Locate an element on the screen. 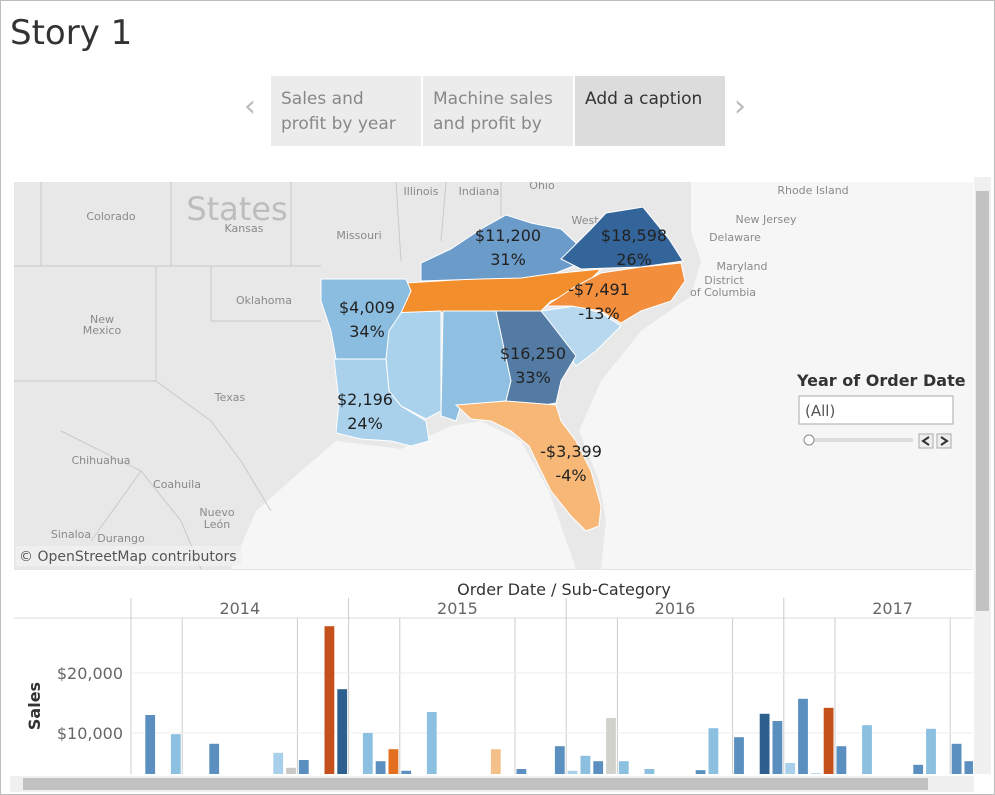 This screenshot has width=995, height=795. place-label: of Columbia is located at coordinates (723, 292).